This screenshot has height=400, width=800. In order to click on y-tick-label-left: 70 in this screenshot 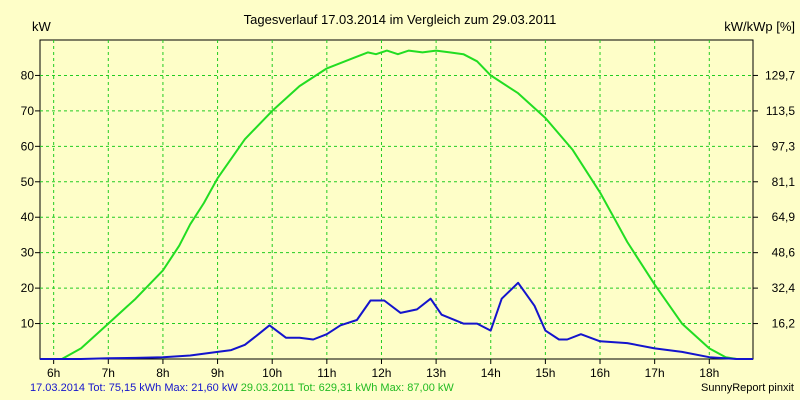, I will do `click(28, 111)`.